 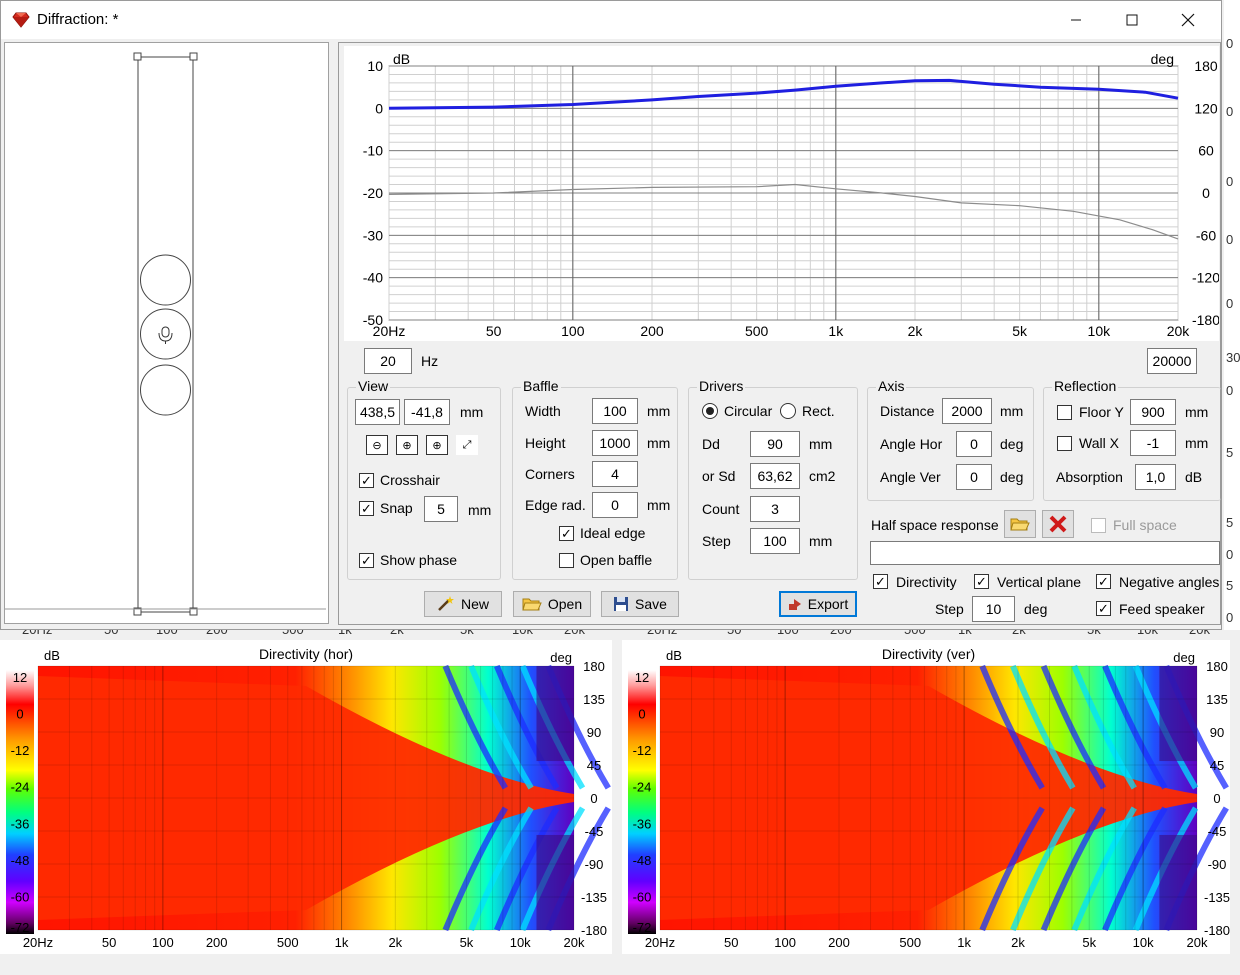 What do you see at coordinates (640, 604) in the screenshot?
I see `save-button: Save` at bounding box center [640, 604].